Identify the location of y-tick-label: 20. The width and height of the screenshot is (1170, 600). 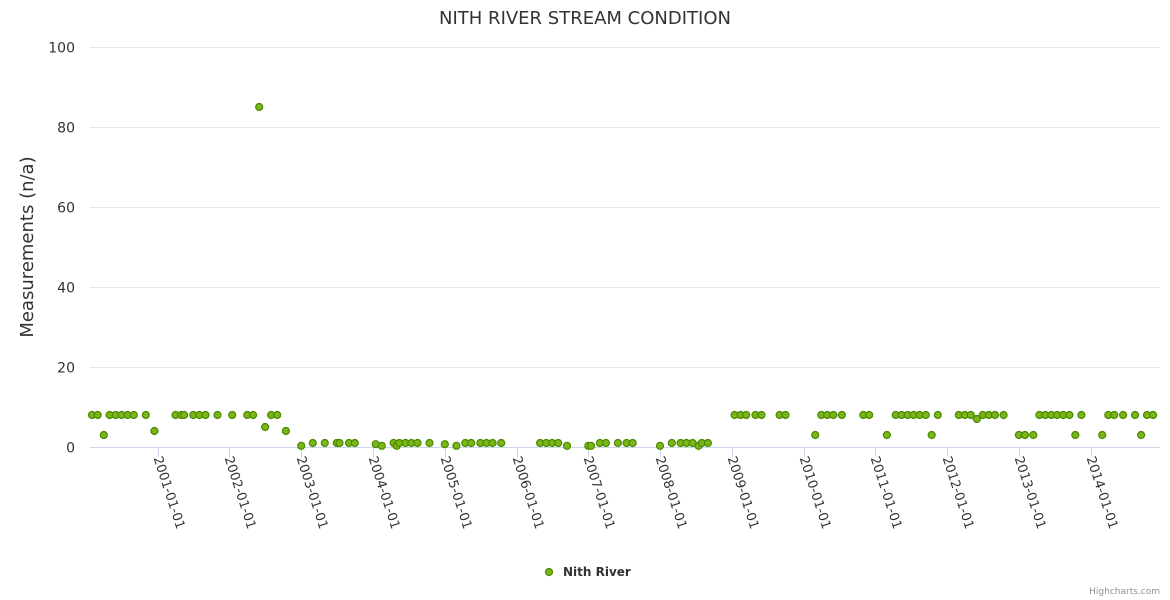
(66, 369).